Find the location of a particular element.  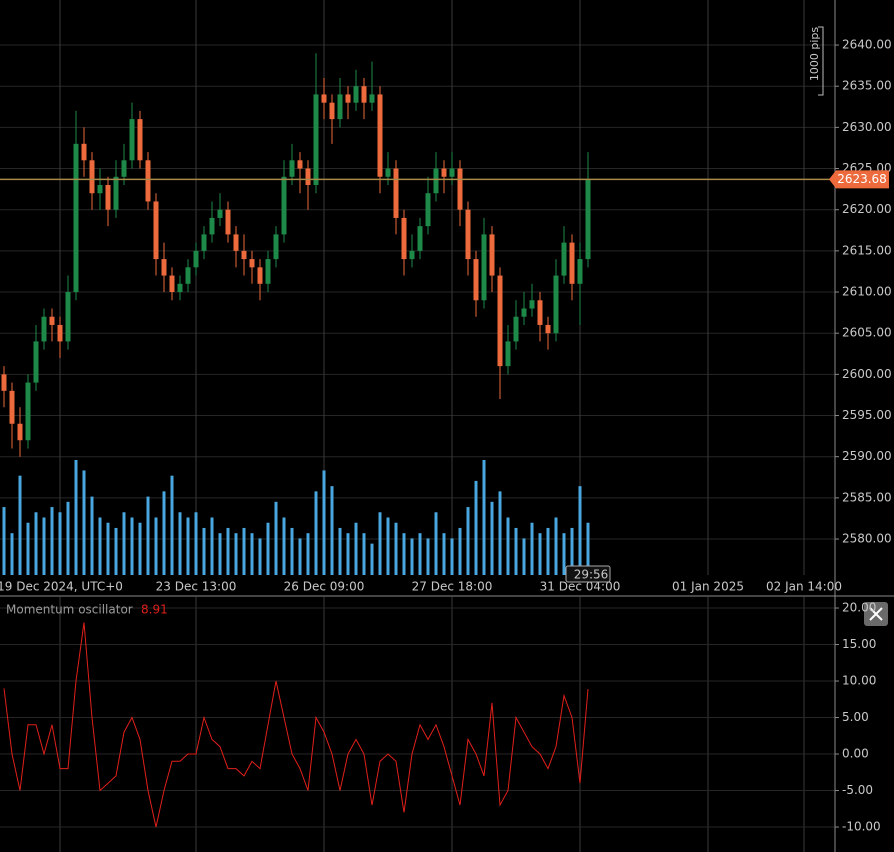

x-tick-label: 31 Dec 04:00 is located at coordinates (580, 587).